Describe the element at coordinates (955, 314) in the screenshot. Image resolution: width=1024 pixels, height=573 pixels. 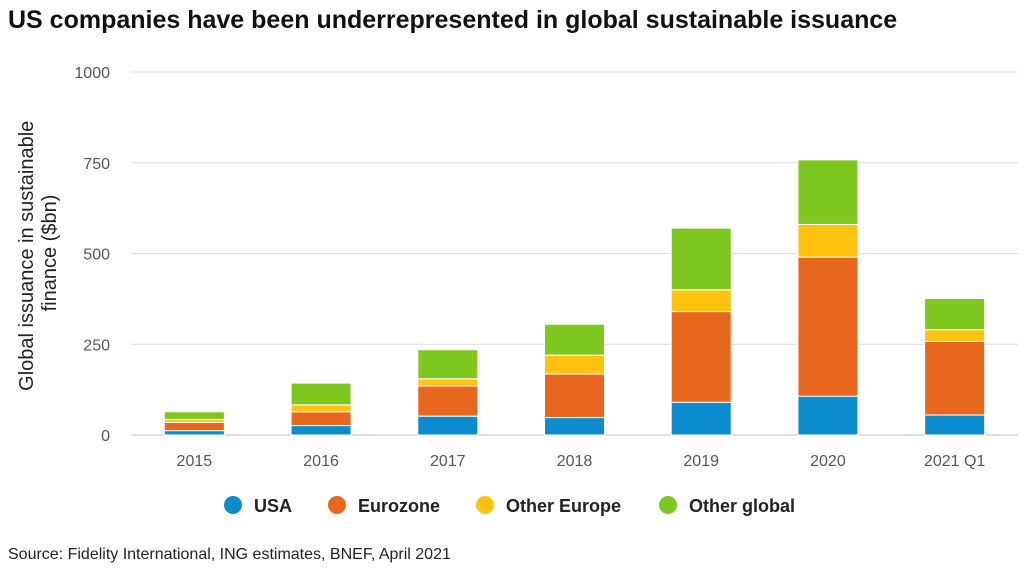
I see `bar-other-global-2021-q1` at that location.